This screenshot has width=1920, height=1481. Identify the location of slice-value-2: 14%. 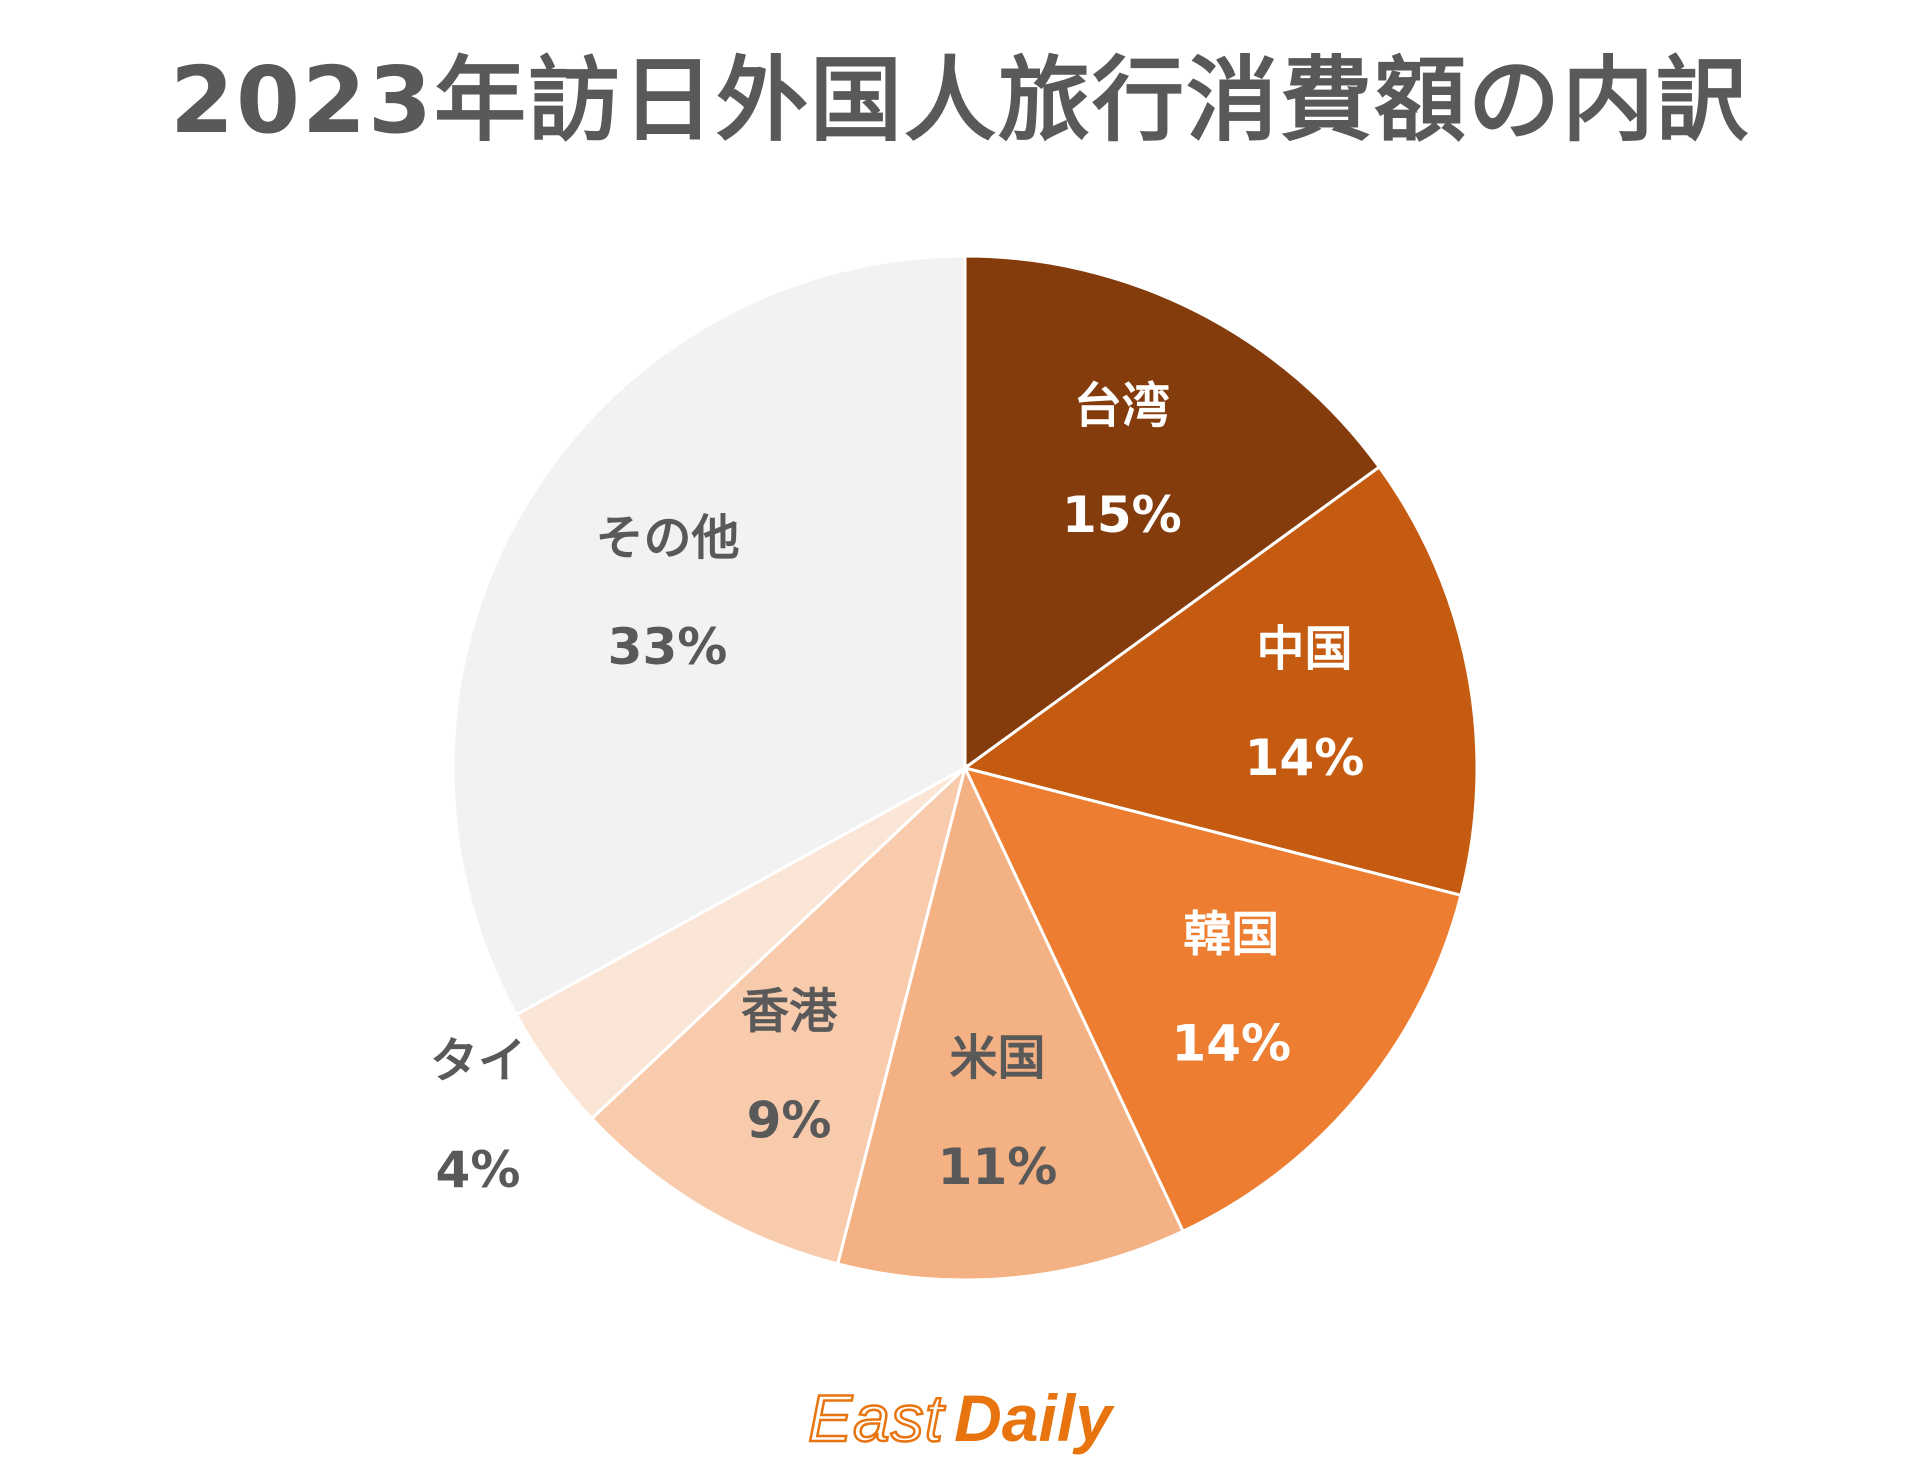
(1231, 1043).